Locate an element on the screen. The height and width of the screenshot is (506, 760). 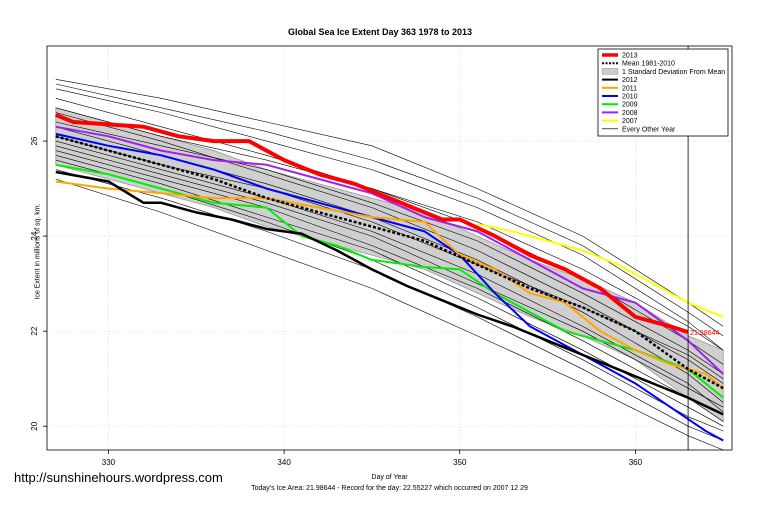
legend-item: 2011 is located at coordinates (619, 88).